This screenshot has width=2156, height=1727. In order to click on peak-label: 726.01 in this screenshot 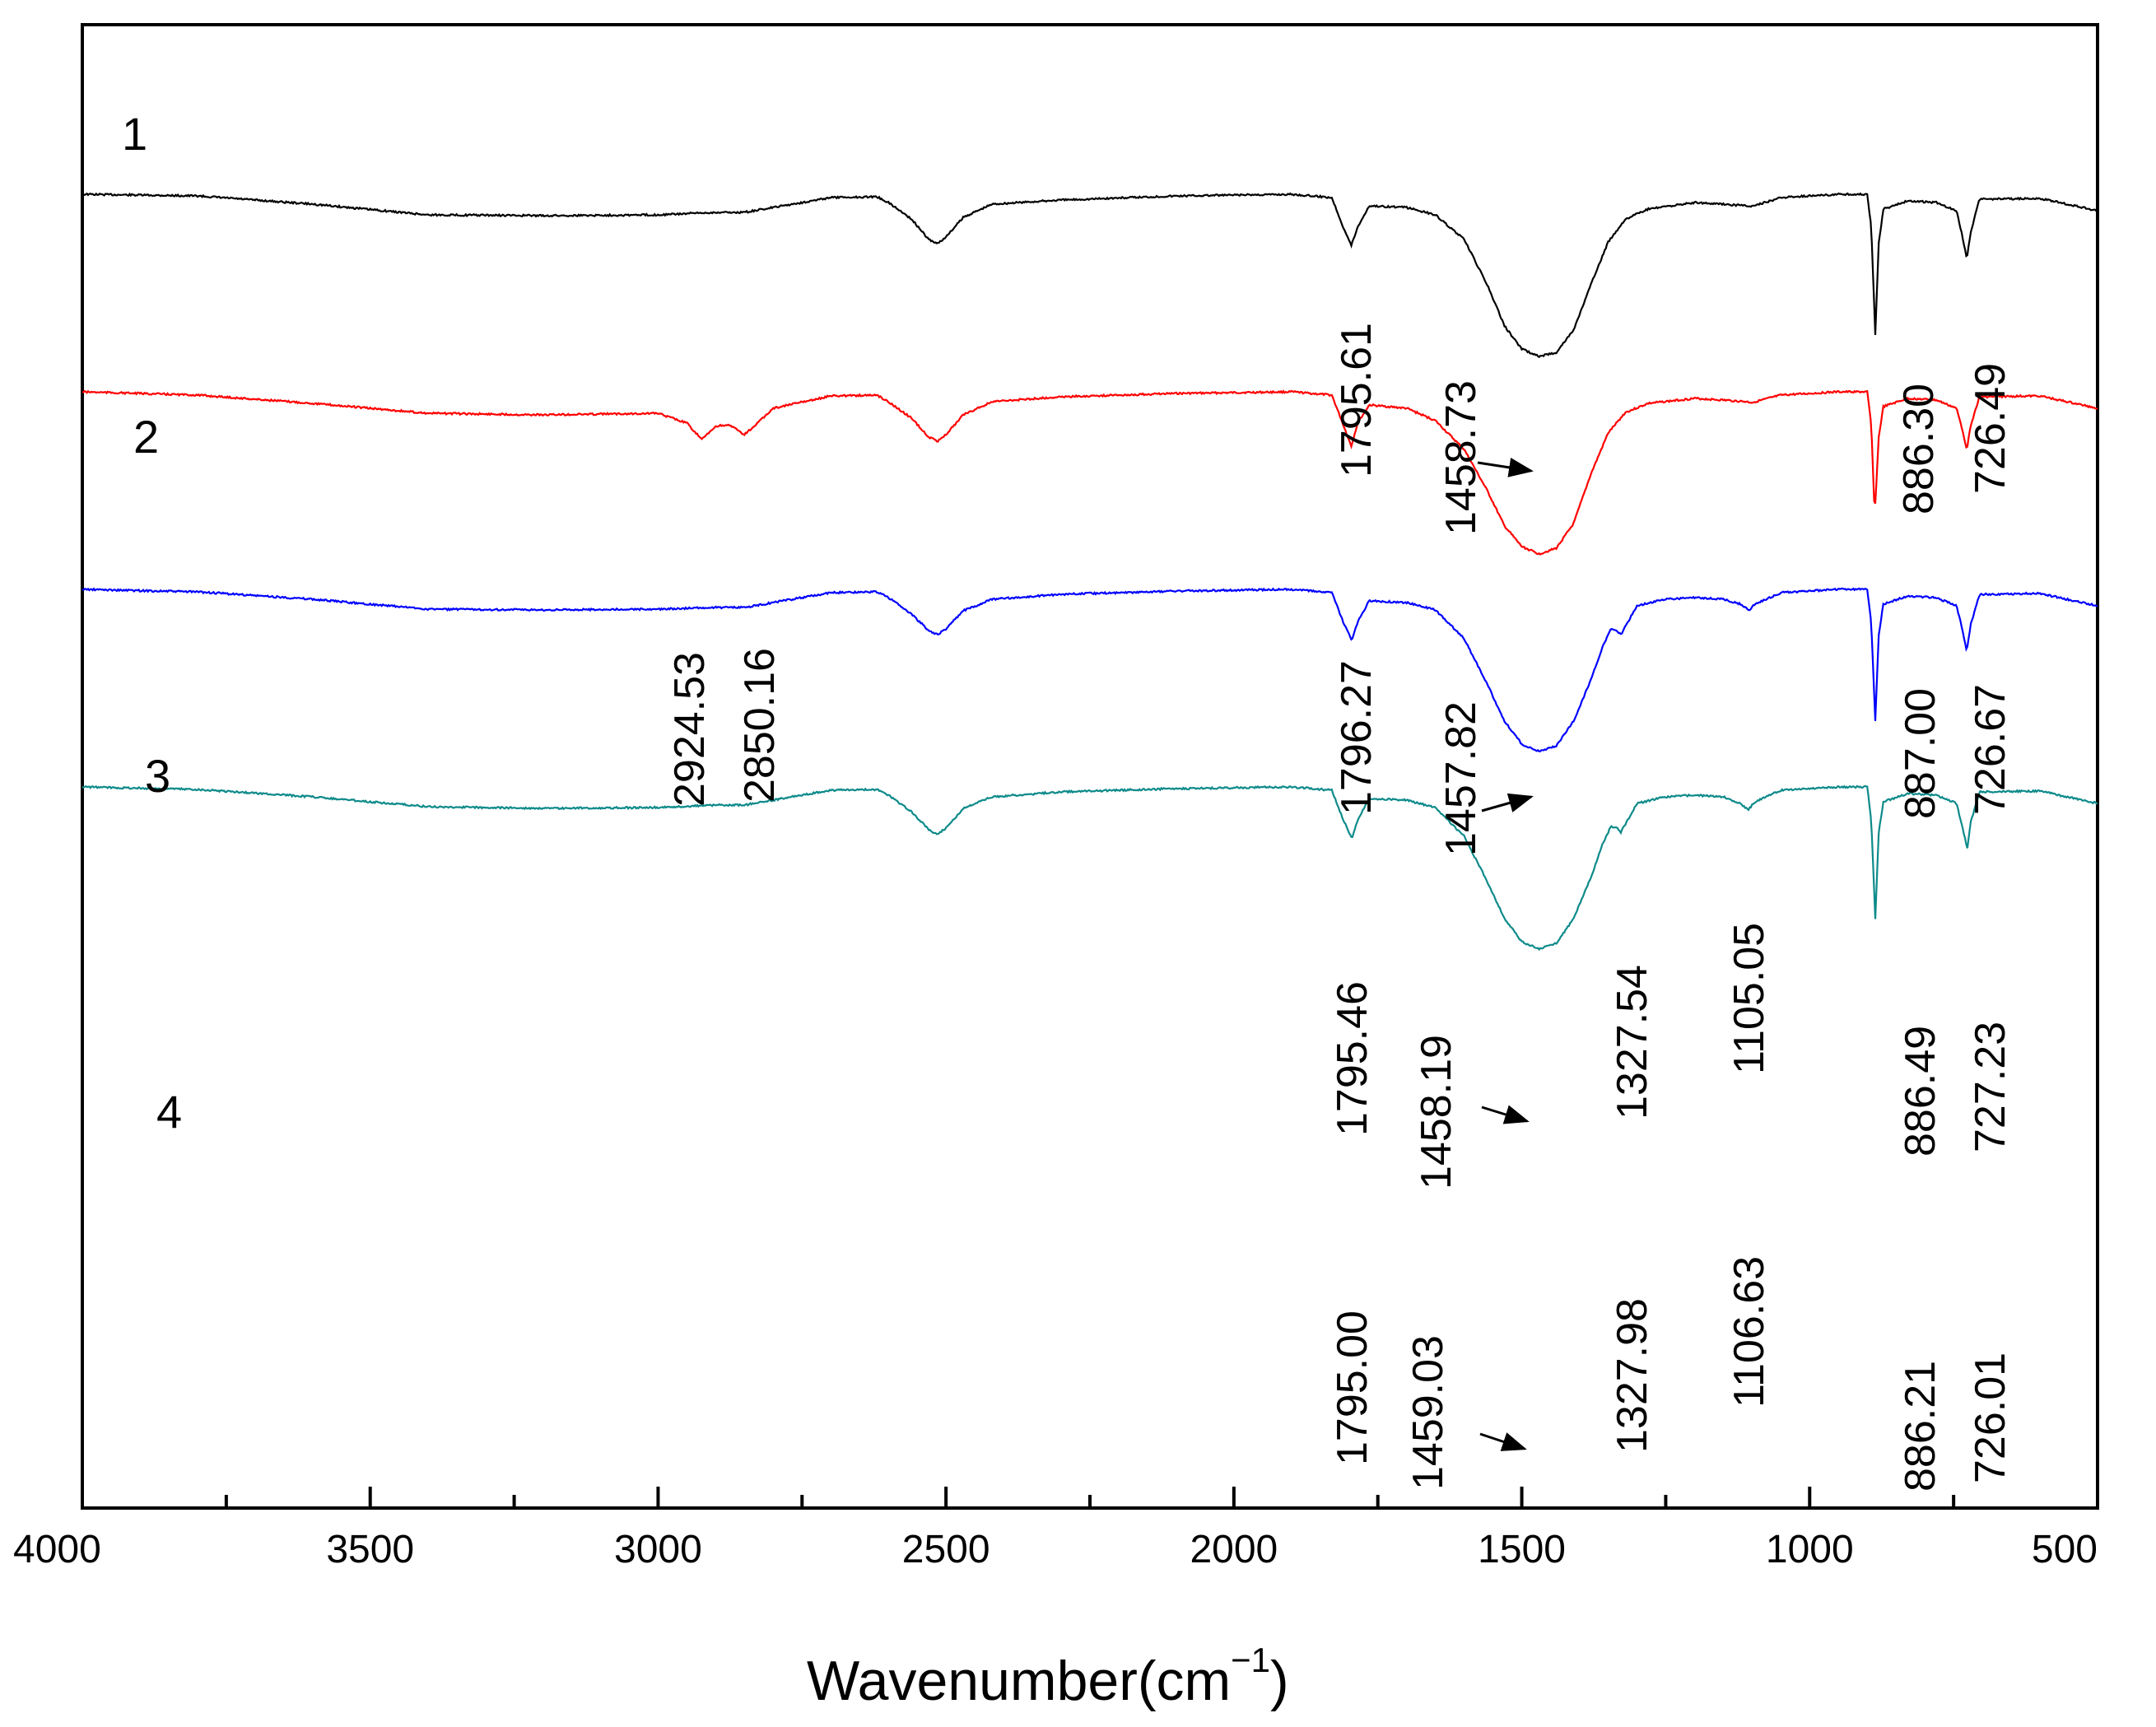, I will do `click(1990, 1417)`.